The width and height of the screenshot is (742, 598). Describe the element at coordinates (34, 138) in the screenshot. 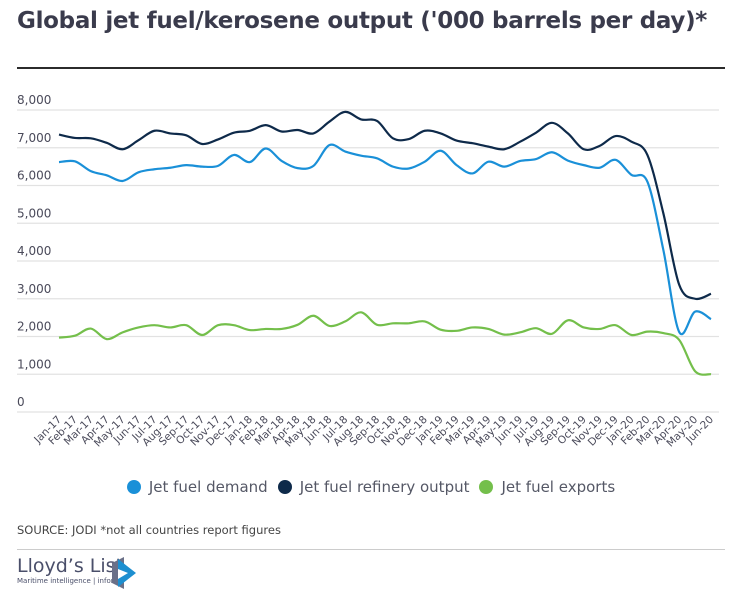

I see `y-tick-label: 7,000` at that location.